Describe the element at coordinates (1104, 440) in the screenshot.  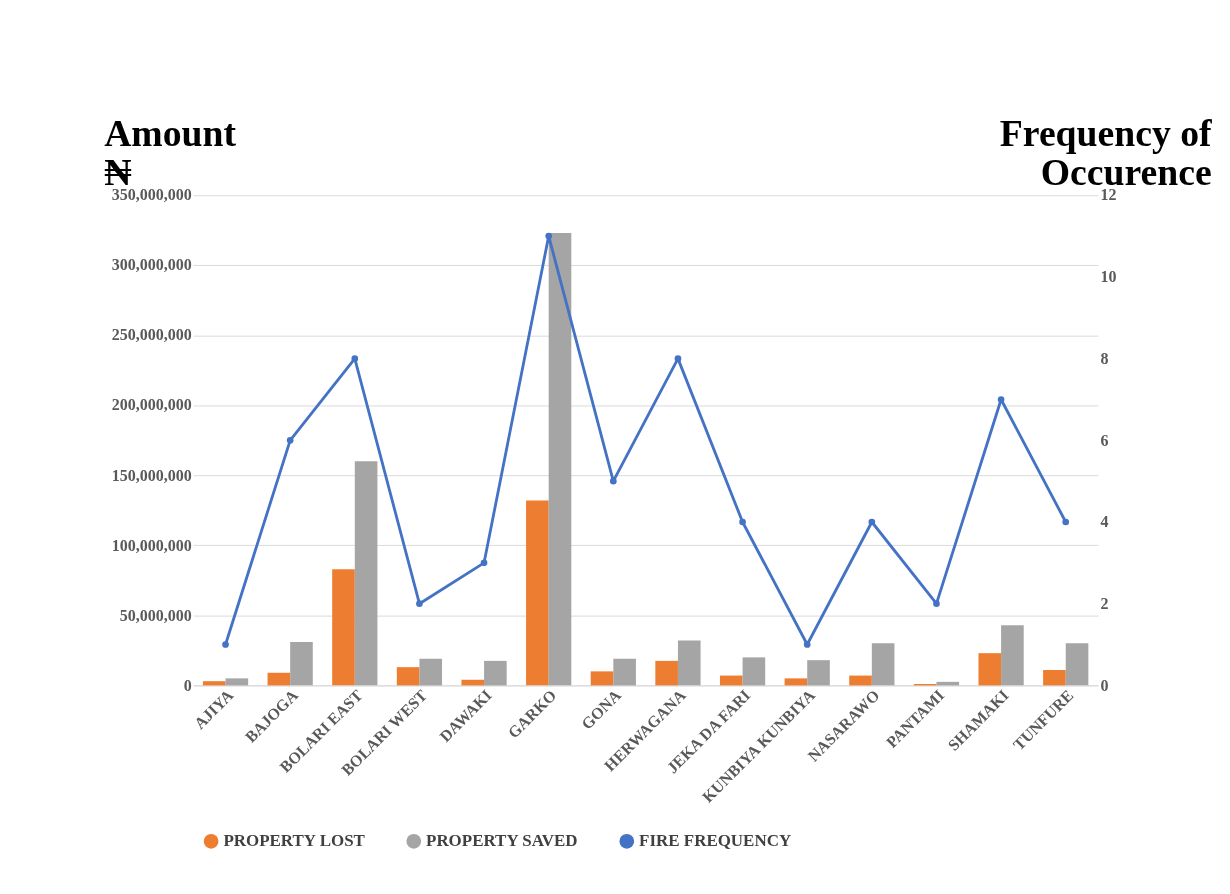
I see `y2-tick-label: 6` at that location.